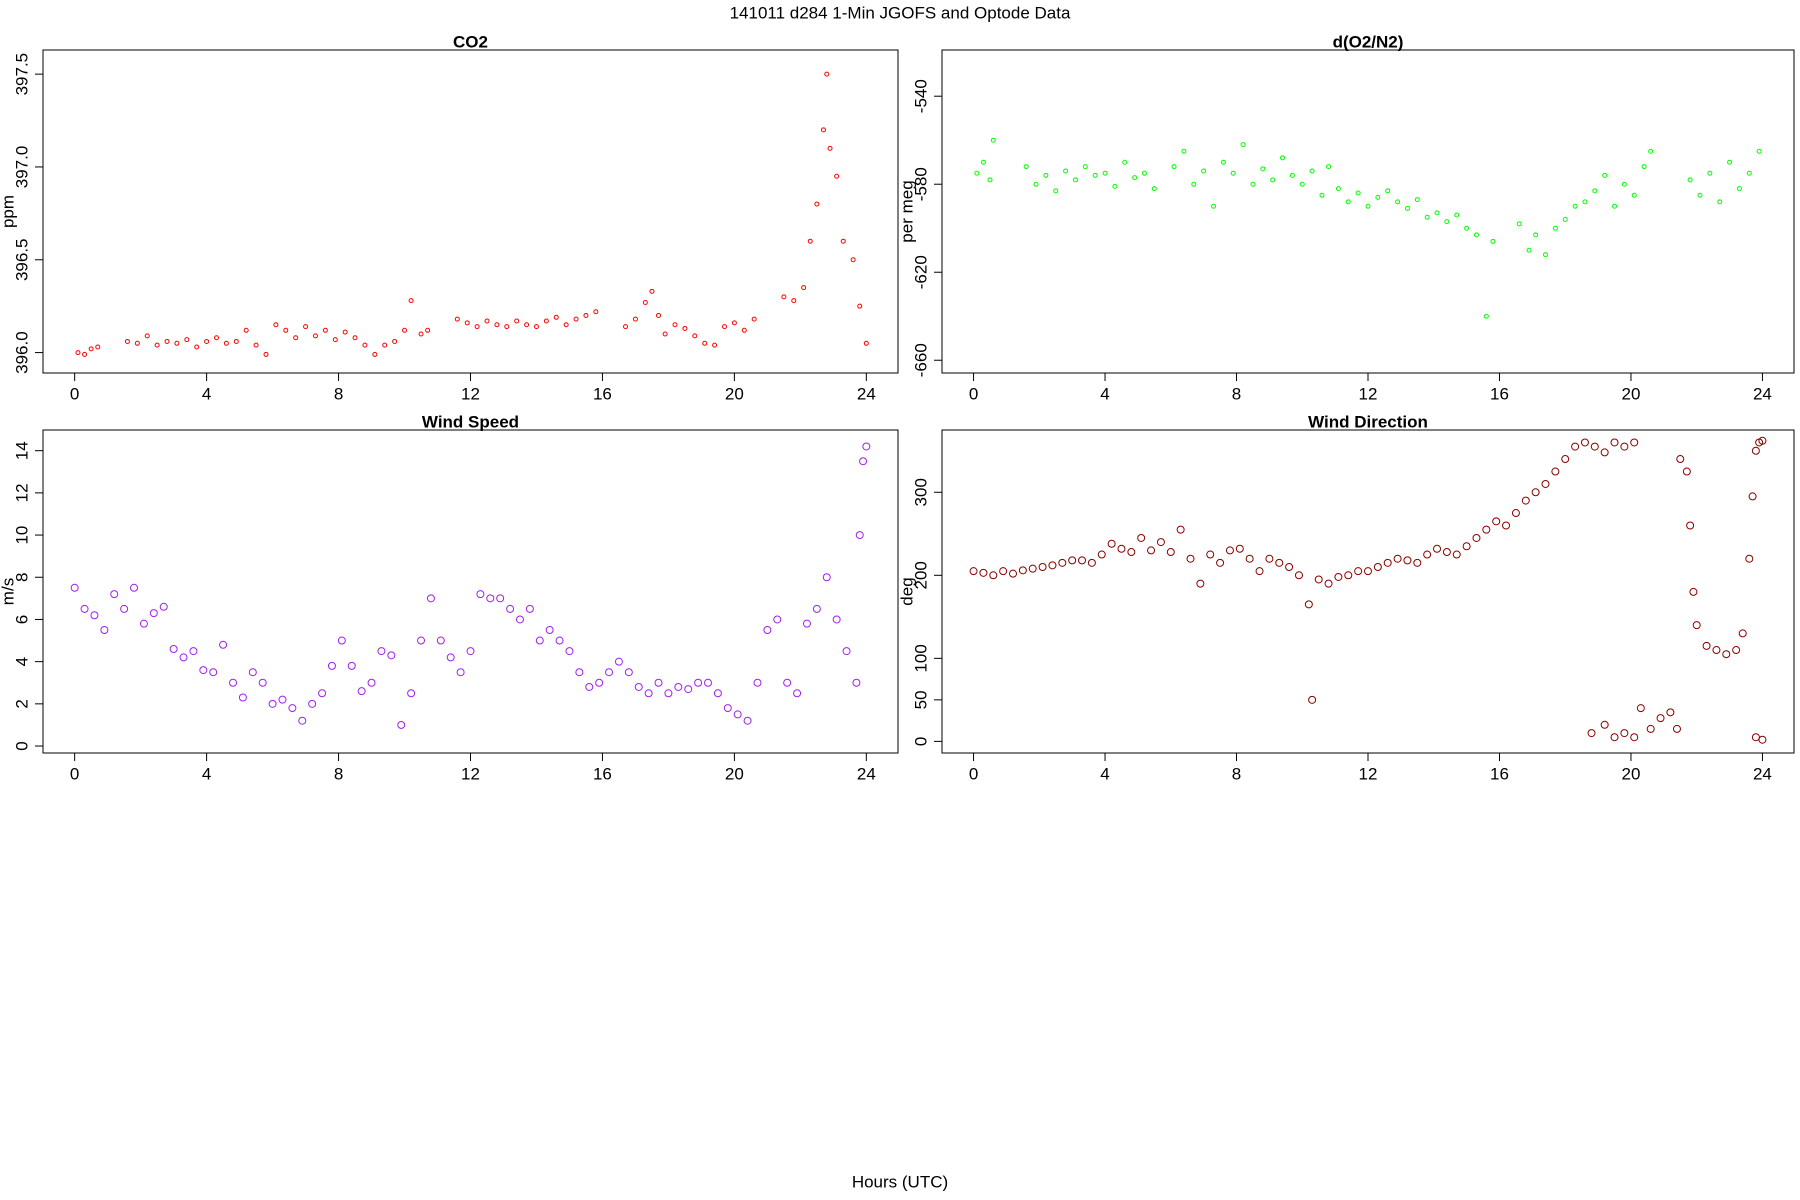 This screenshot has height=1200, width=1800. What do you see at coordinates (338, 393) in the screenshot?
I see `x-tick-label: 8` at bounding box center [338, 393].